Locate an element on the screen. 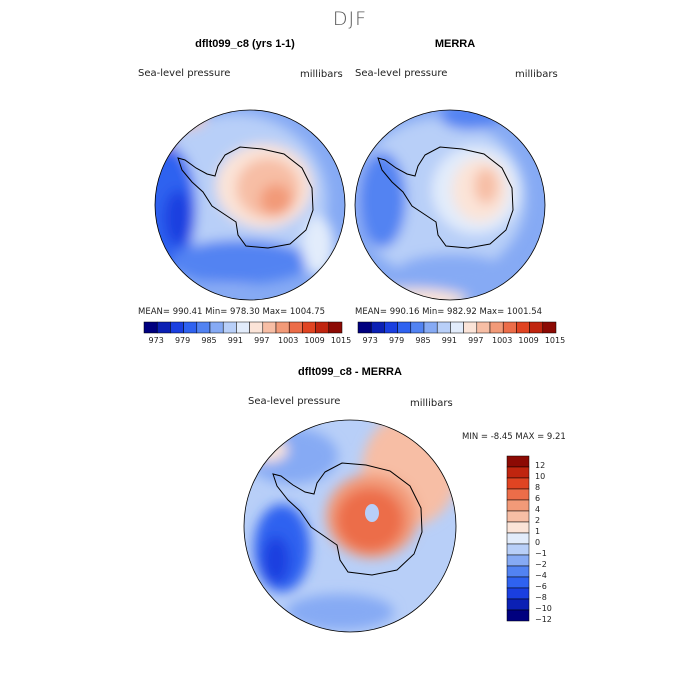  obs-antarctica-outline is located at coordinates (445, 197).